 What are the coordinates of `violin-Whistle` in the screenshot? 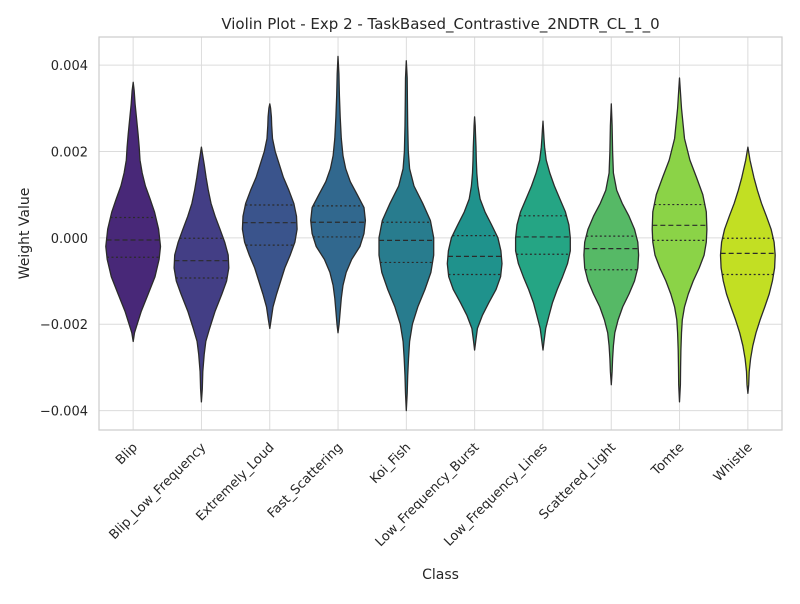 It's located at (747, 270).